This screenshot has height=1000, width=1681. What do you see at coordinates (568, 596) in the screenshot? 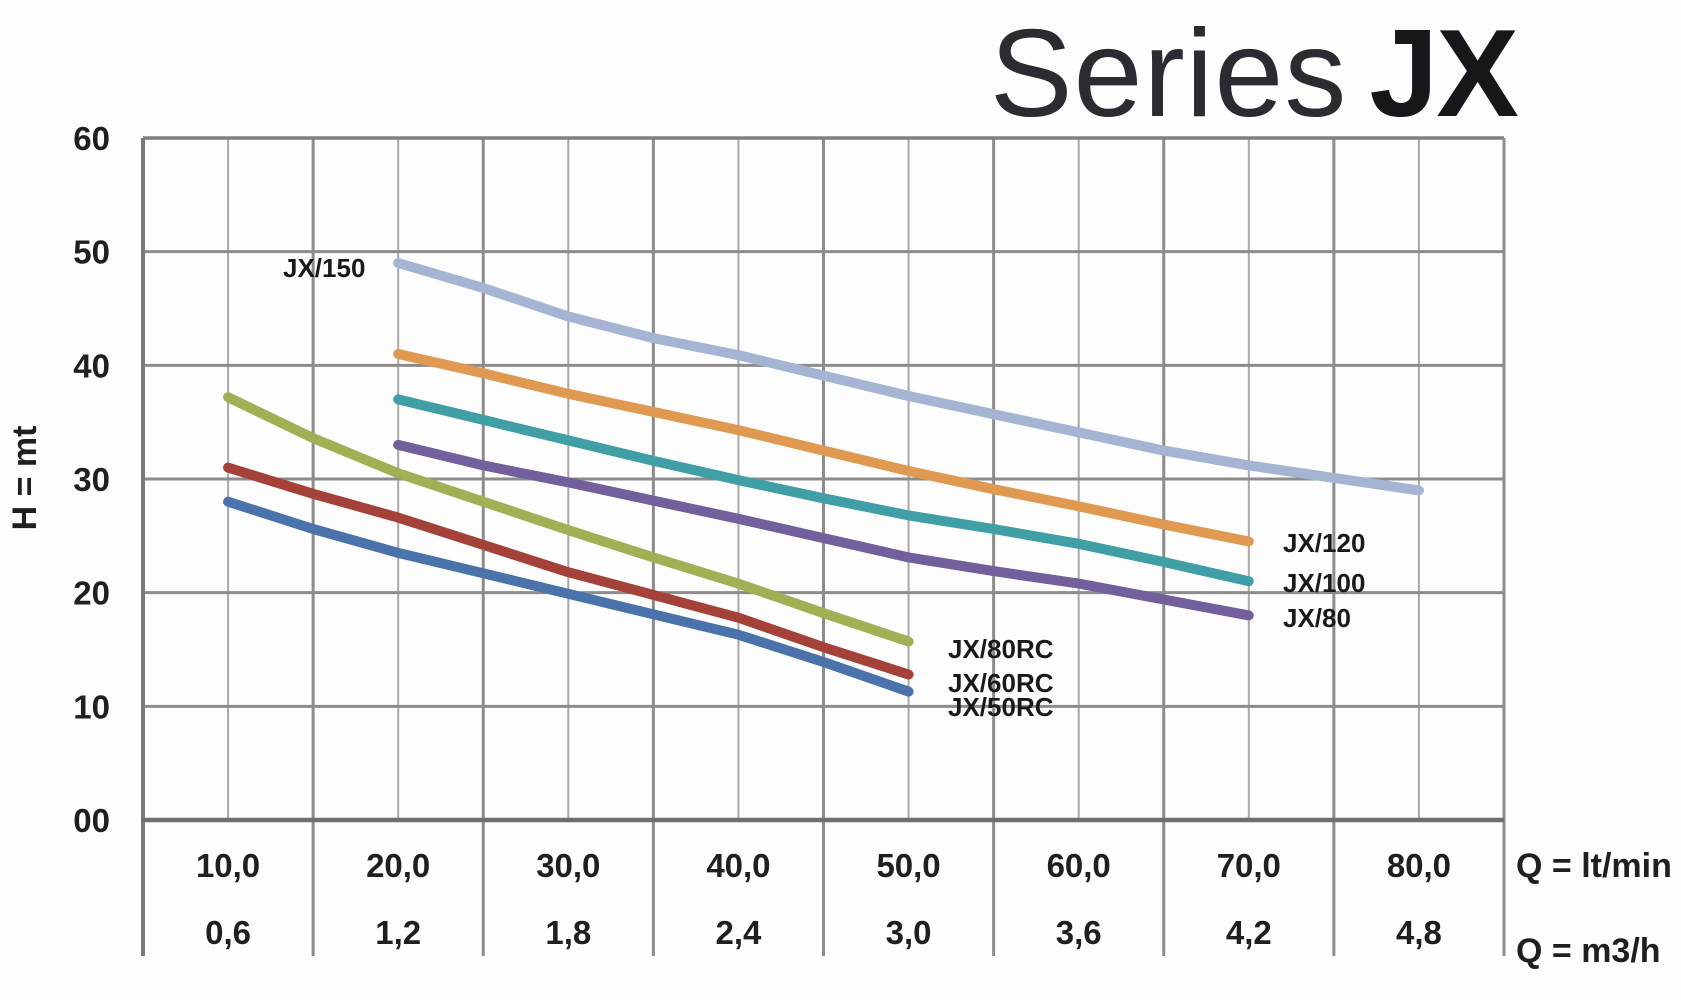
I see `curve-jx-50rc` at bounding box center [568, 596].